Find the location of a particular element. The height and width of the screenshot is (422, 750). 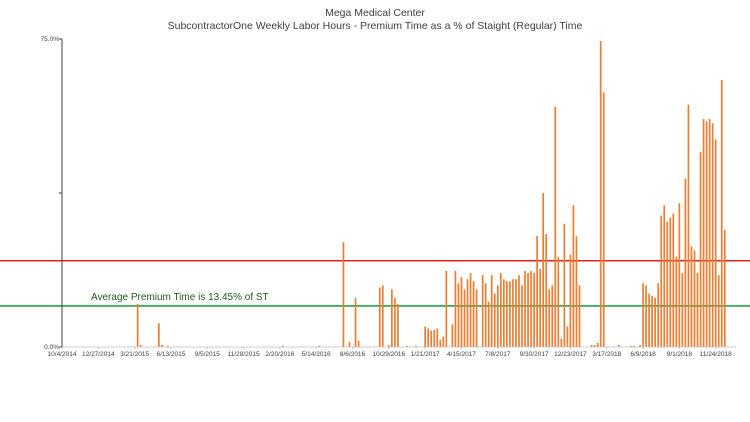

y-tick-label: 0.0% is located at coordinates (51, 347).